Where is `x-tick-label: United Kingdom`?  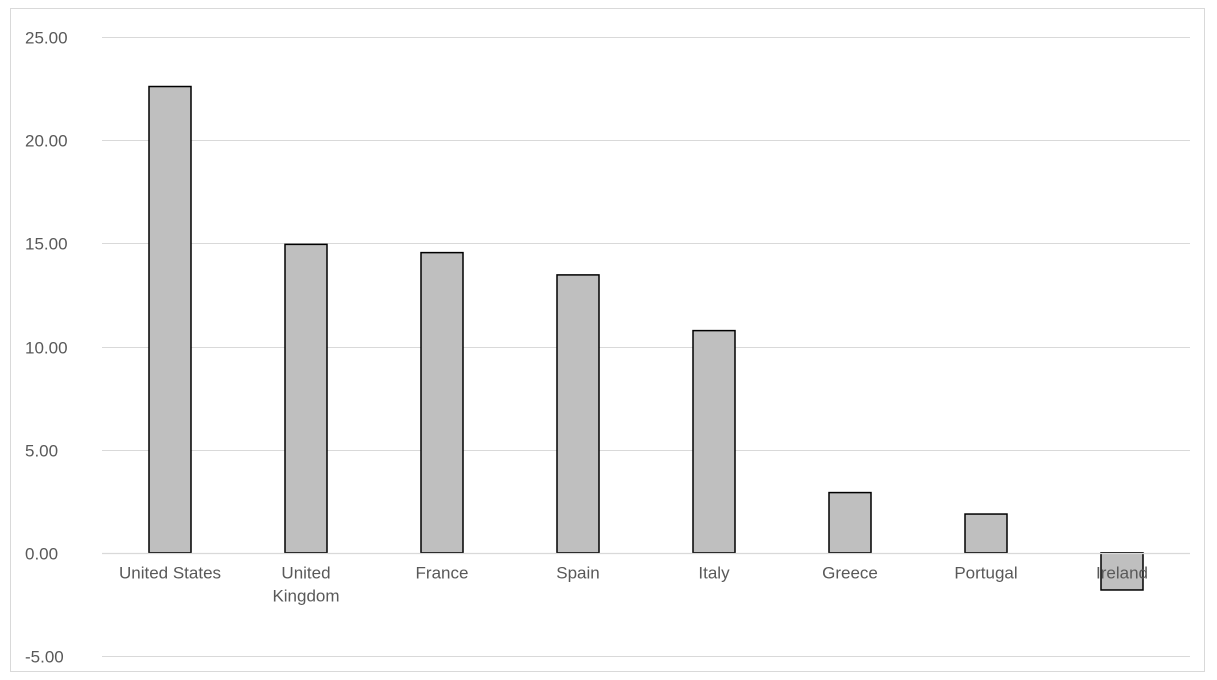 x-tick-label: United Kingdom is located at coordinates (305, 585).